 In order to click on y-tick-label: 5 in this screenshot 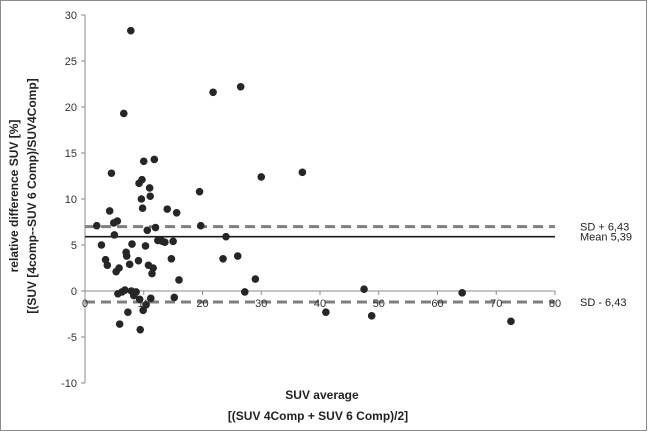, I will do `click(74, 246)`.